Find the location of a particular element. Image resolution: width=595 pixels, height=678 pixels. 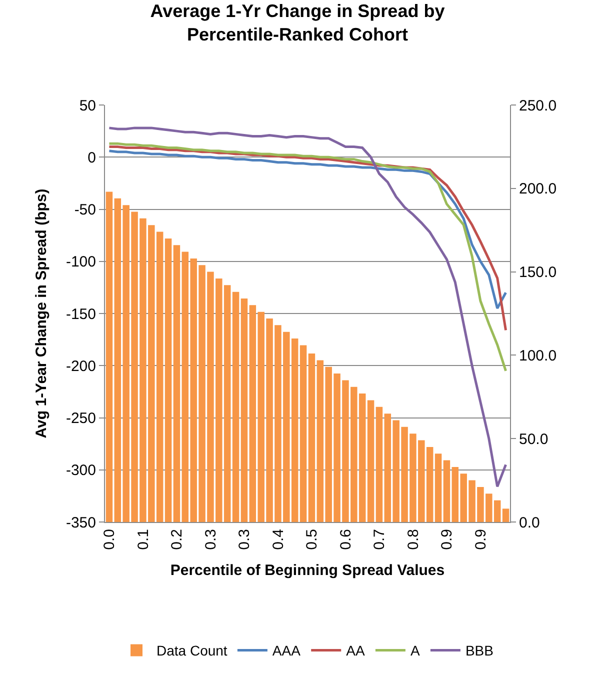

y-tick-label: 50 is located at coordinates (87, 105).